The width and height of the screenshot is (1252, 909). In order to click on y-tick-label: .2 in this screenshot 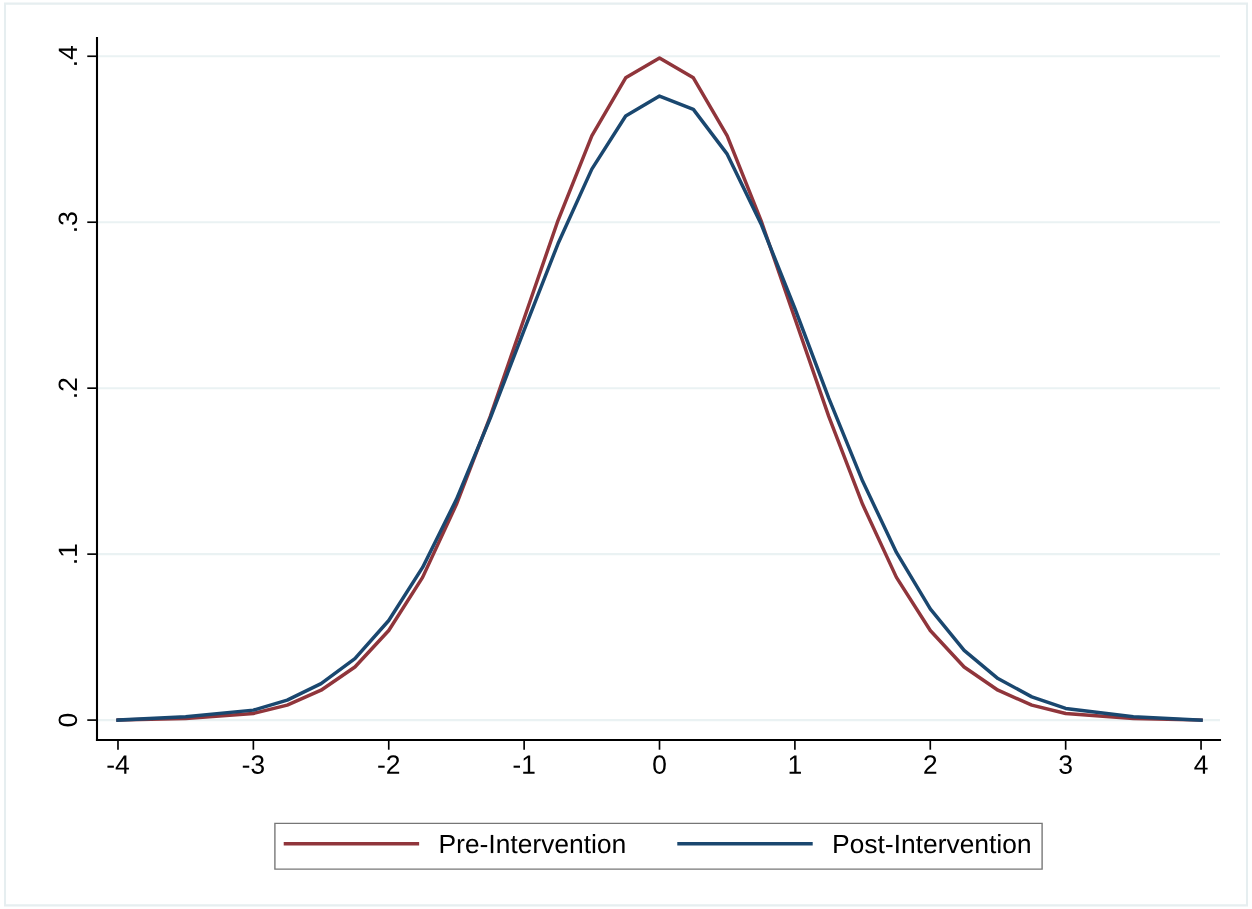, I will do `click(67, 387)`.